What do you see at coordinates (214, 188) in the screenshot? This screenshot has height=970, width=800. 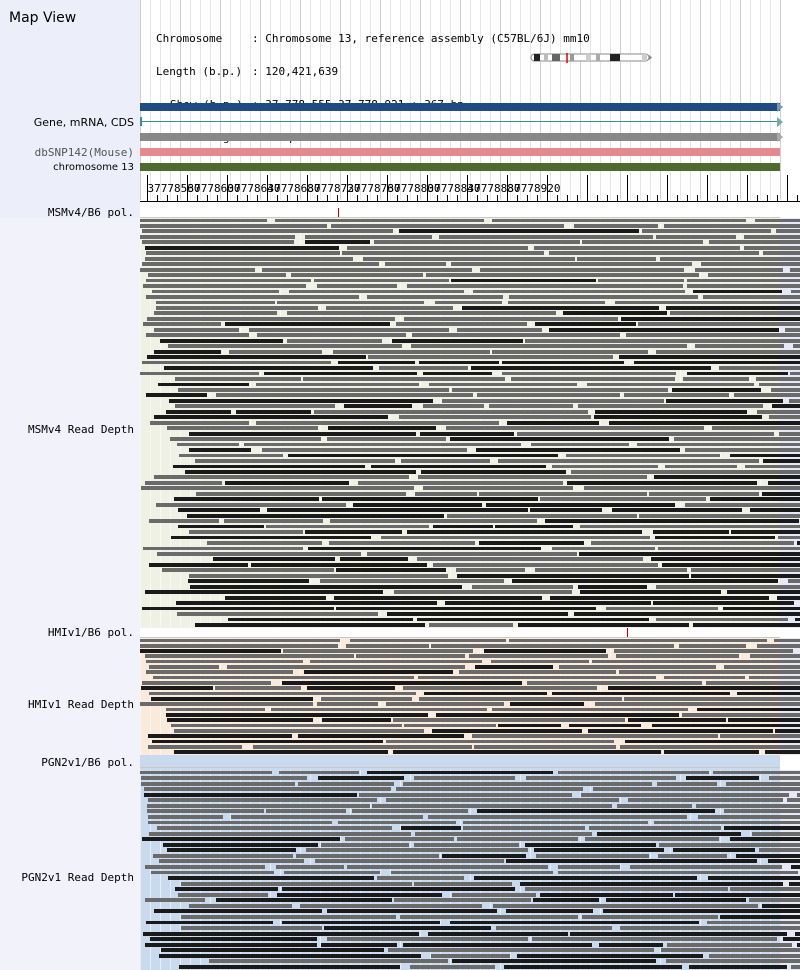 I see `ruler-tick-label: 37778600` at bounding box center [214, 188].